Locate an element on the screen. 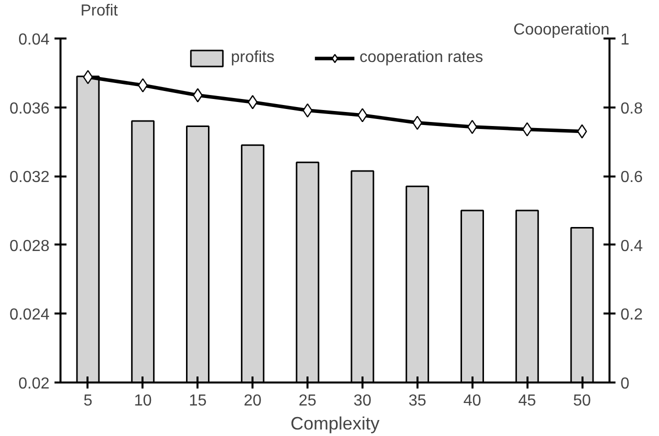 The height and width of the screenshot is (436, 659). y2-tick-label: 0.8 is located at coordinates (631, 109).